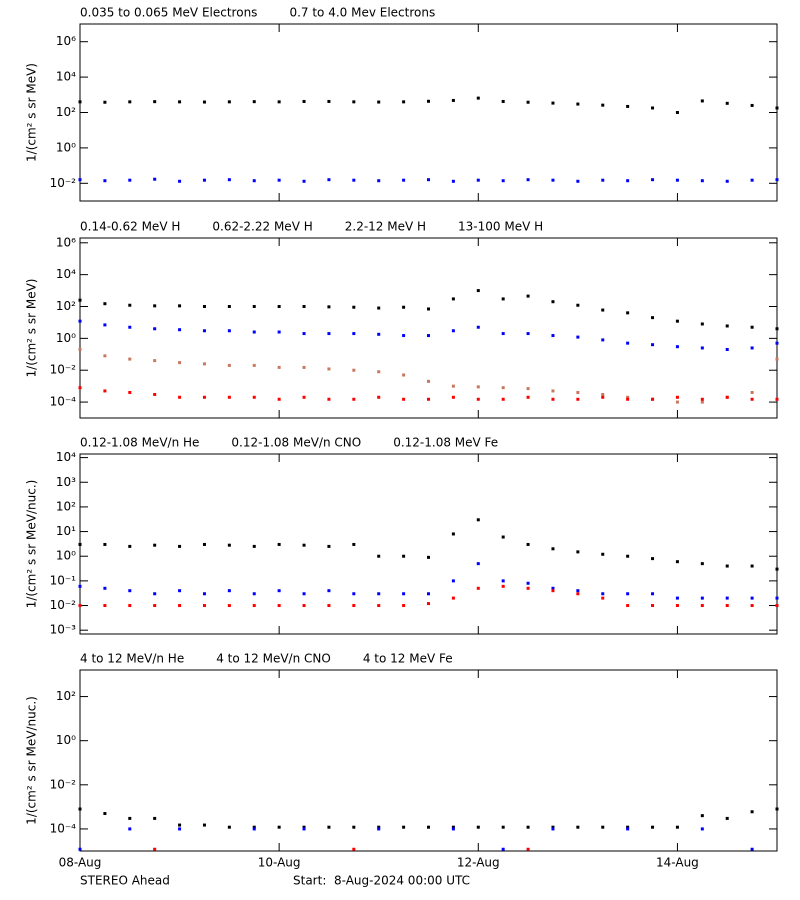  I want to click on y-axis-label: 1/(cm² s sr MeV/nuc.), so click(32, 760).